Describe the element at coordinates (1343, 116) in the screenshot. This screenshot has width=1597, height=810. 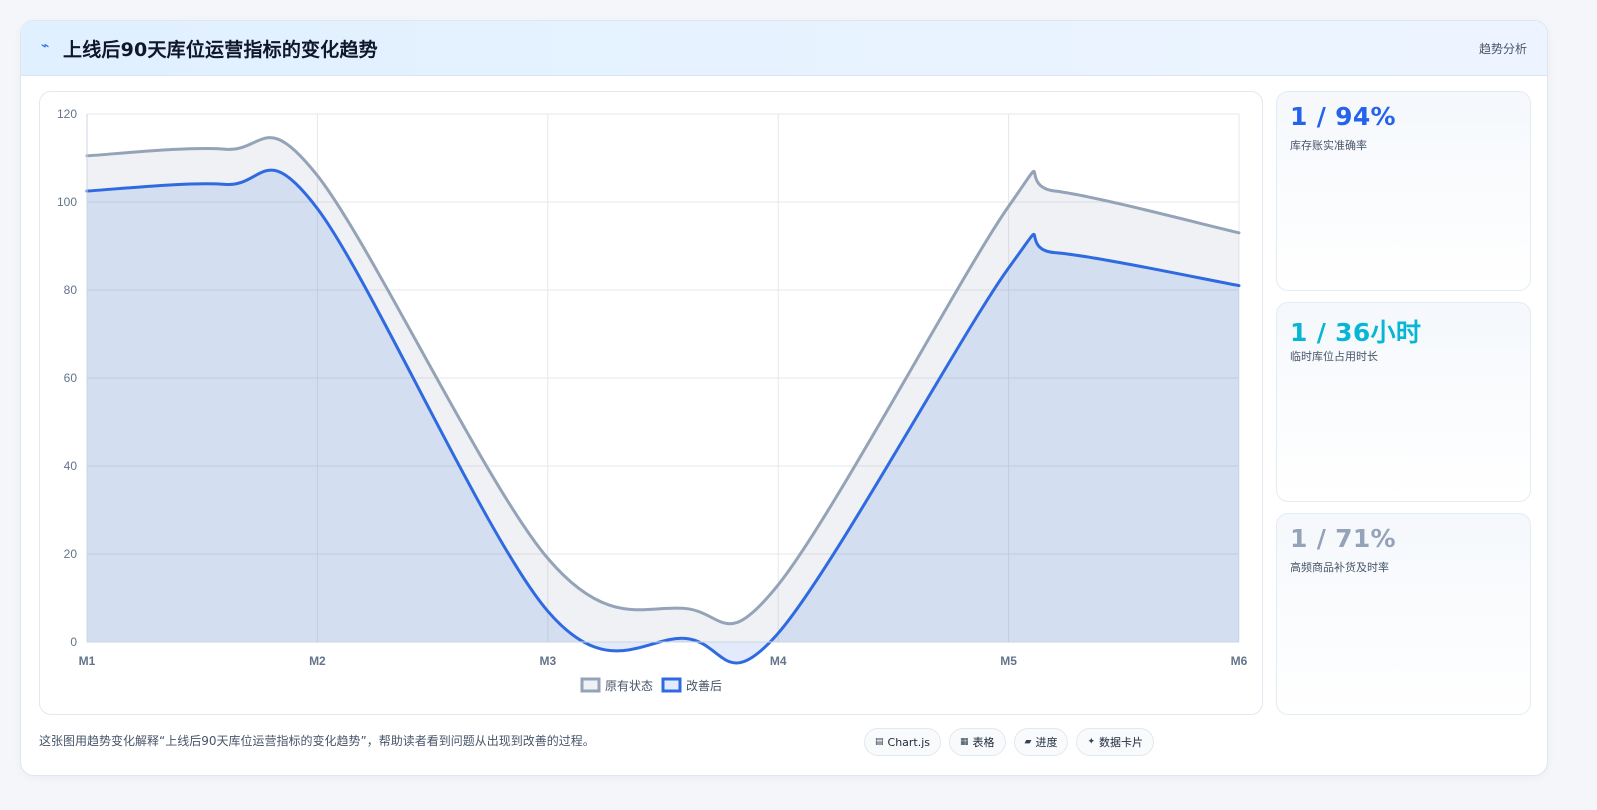
I see `kpi-value: 1 / 94%` at that location.